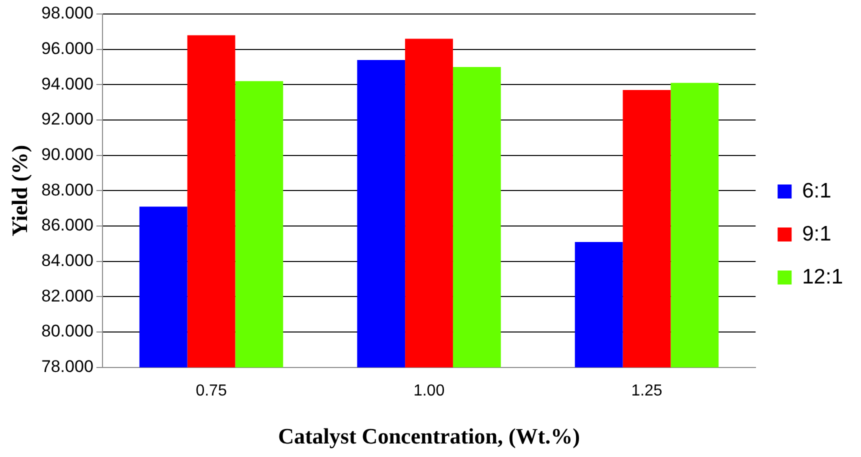  I want to click on y-tick-label: 80.000, so click(67, 331).